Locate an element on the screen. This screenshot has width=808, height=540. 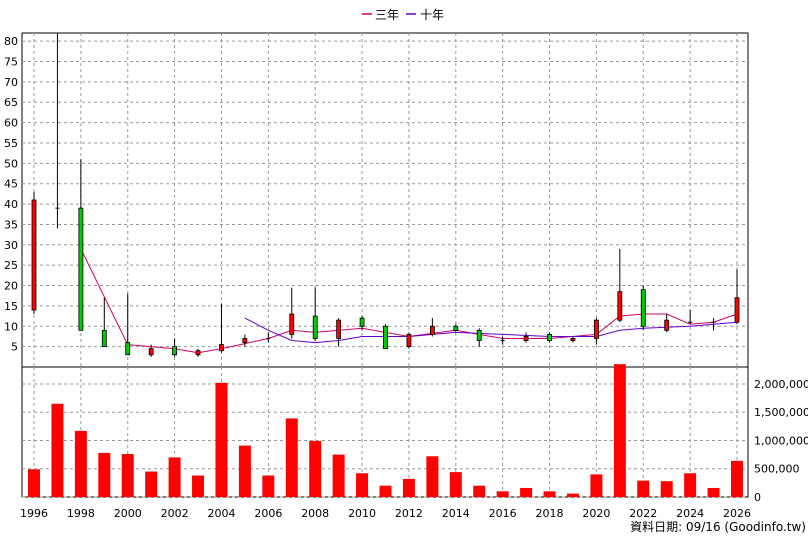
price-y-tick-label: 40 is located at coordinates (11, 204).